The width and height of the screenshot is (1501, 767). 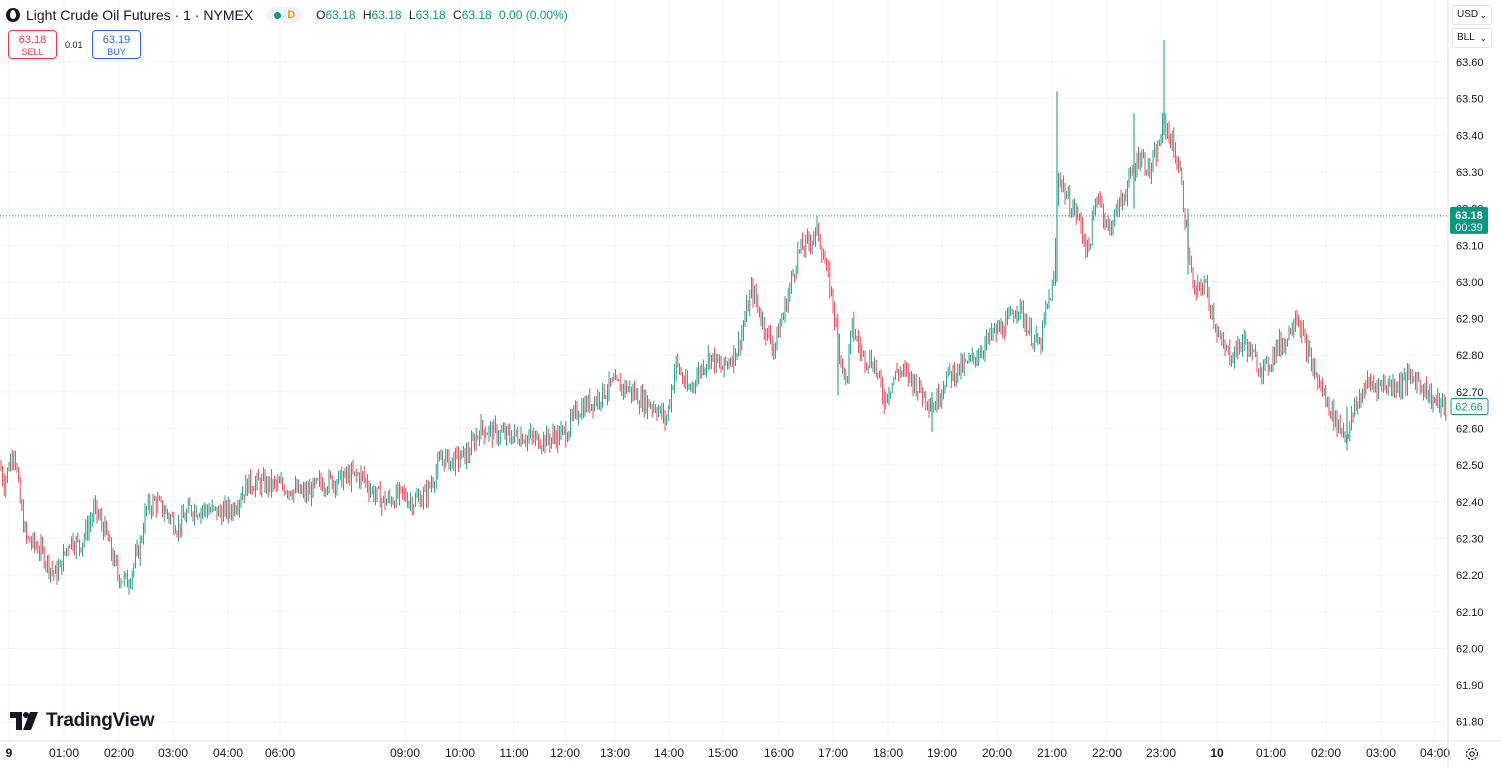 What do you see at coordinates (1469, 216) in the screenshot?
I see `last-price-value: 63.18` at bounding box center [1469, 216].